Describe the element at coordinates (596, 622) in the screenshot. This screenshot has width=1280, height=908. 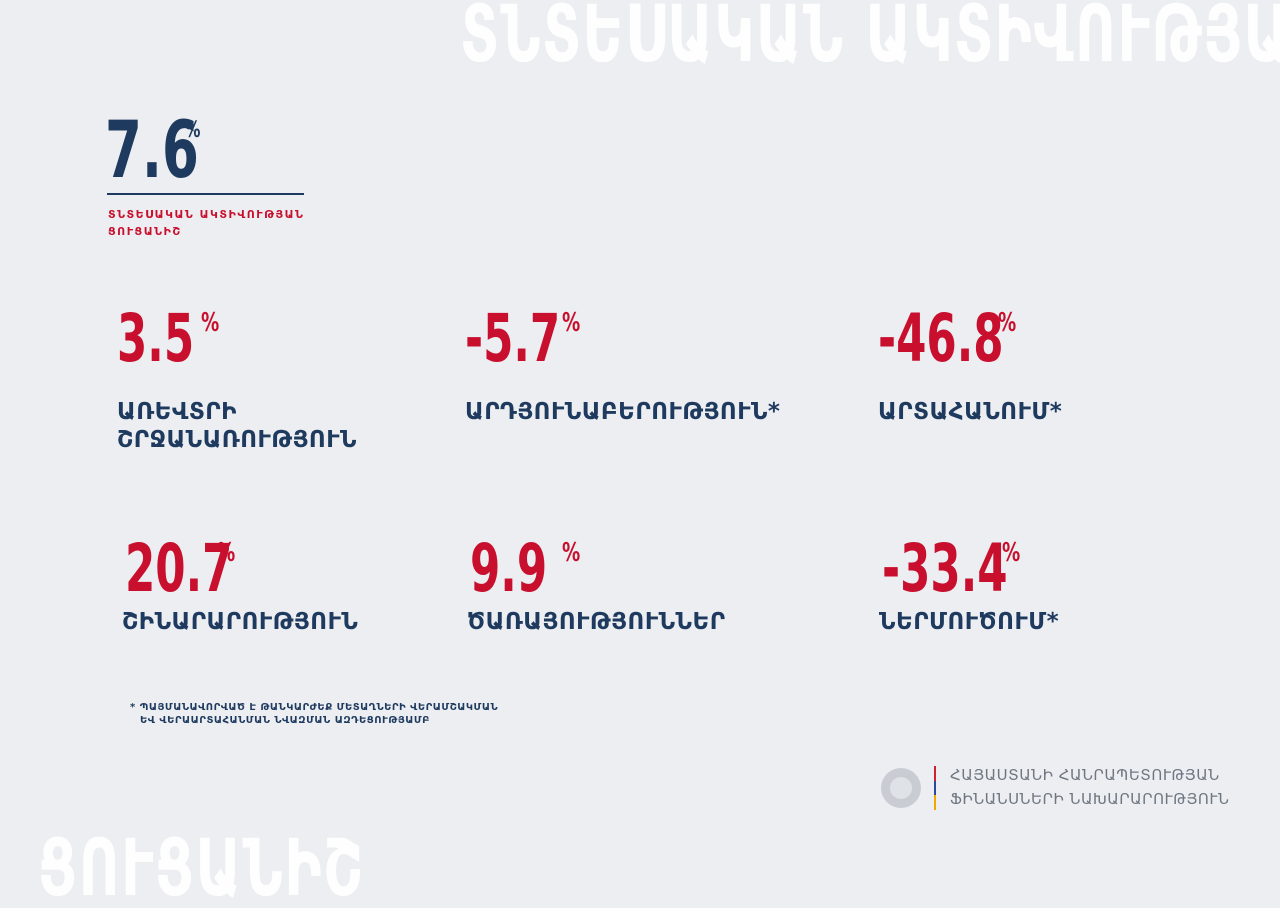
I see `metric-label: ԾԱՌԱՅՈՒԹՅՈՒՆՆԵՐ` at that location.